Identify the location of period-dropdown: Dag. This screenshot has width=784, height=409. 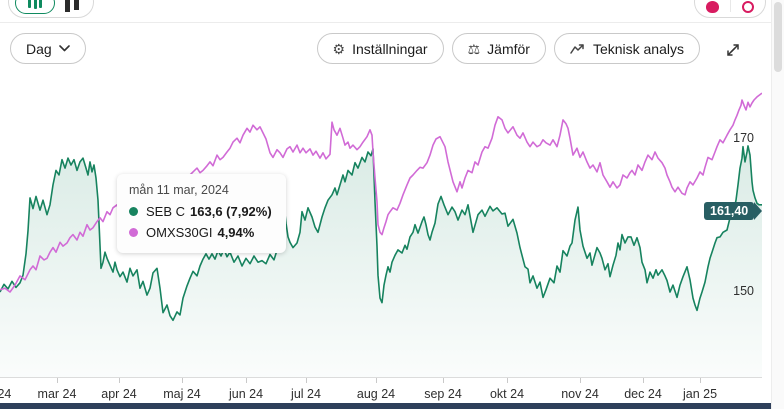
(48, 48).